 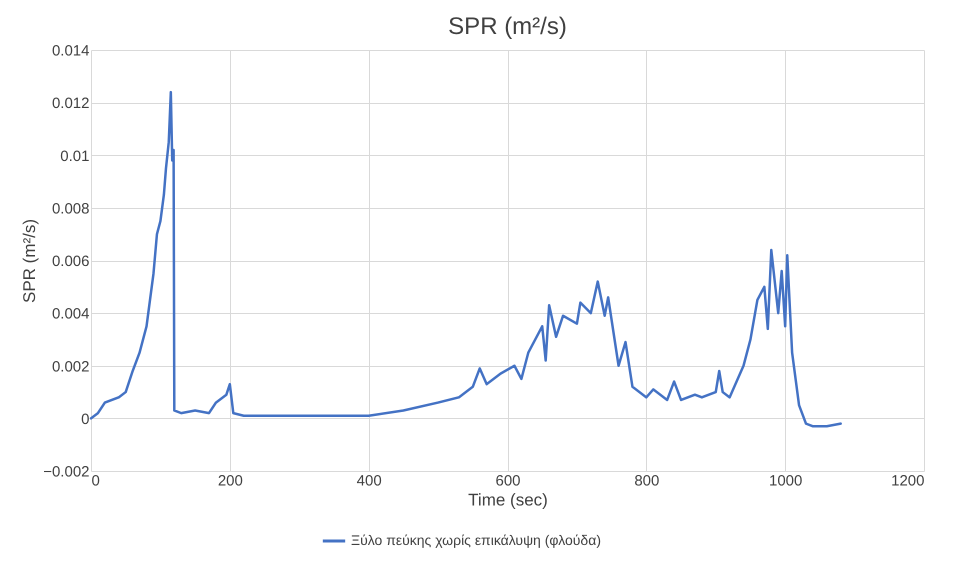 I want to click on x-tick-label: 1200, so click(x=907, y=481).